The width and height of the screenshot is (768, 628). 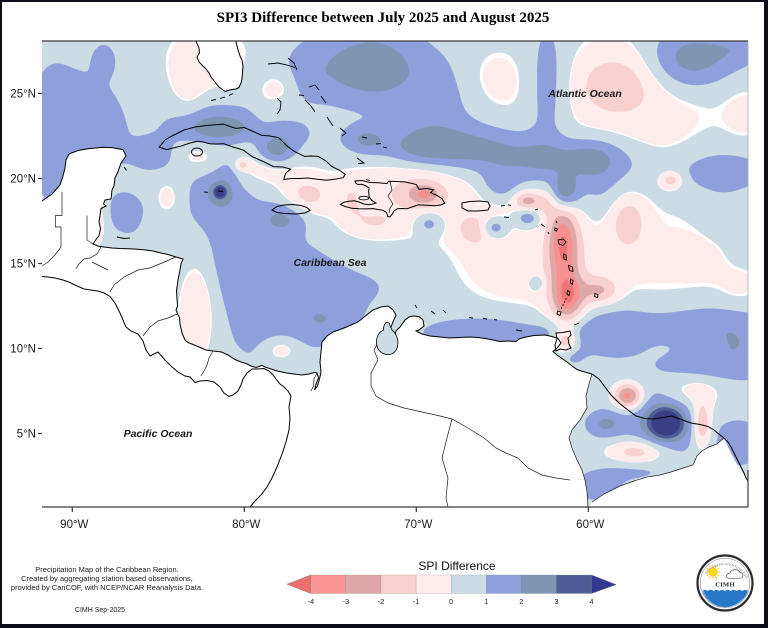 I want to click on svg-text: 3, so click(x=556, y=601).